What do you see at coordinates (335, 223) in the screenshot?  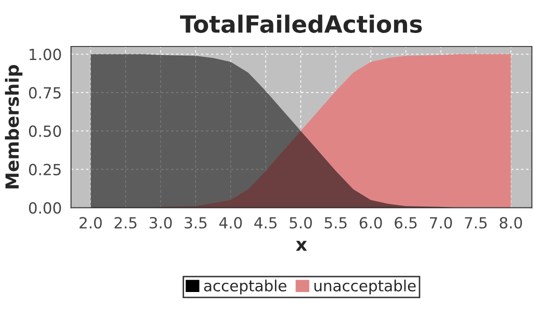 I see `x-tick-label: 5.5` at bounding box center [335, 223].